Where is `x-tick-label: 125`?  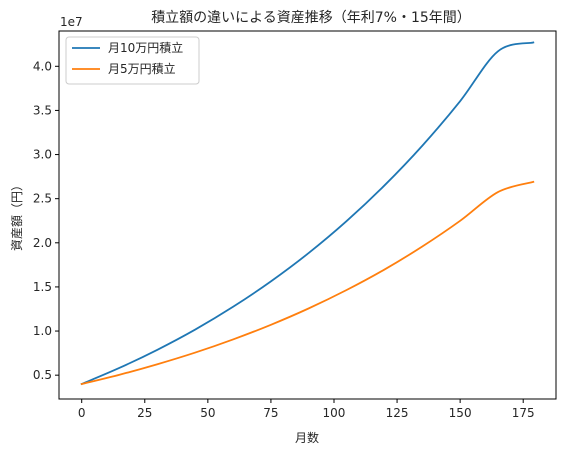
x-tick-label: 125 is located at coordinates (397, 413).